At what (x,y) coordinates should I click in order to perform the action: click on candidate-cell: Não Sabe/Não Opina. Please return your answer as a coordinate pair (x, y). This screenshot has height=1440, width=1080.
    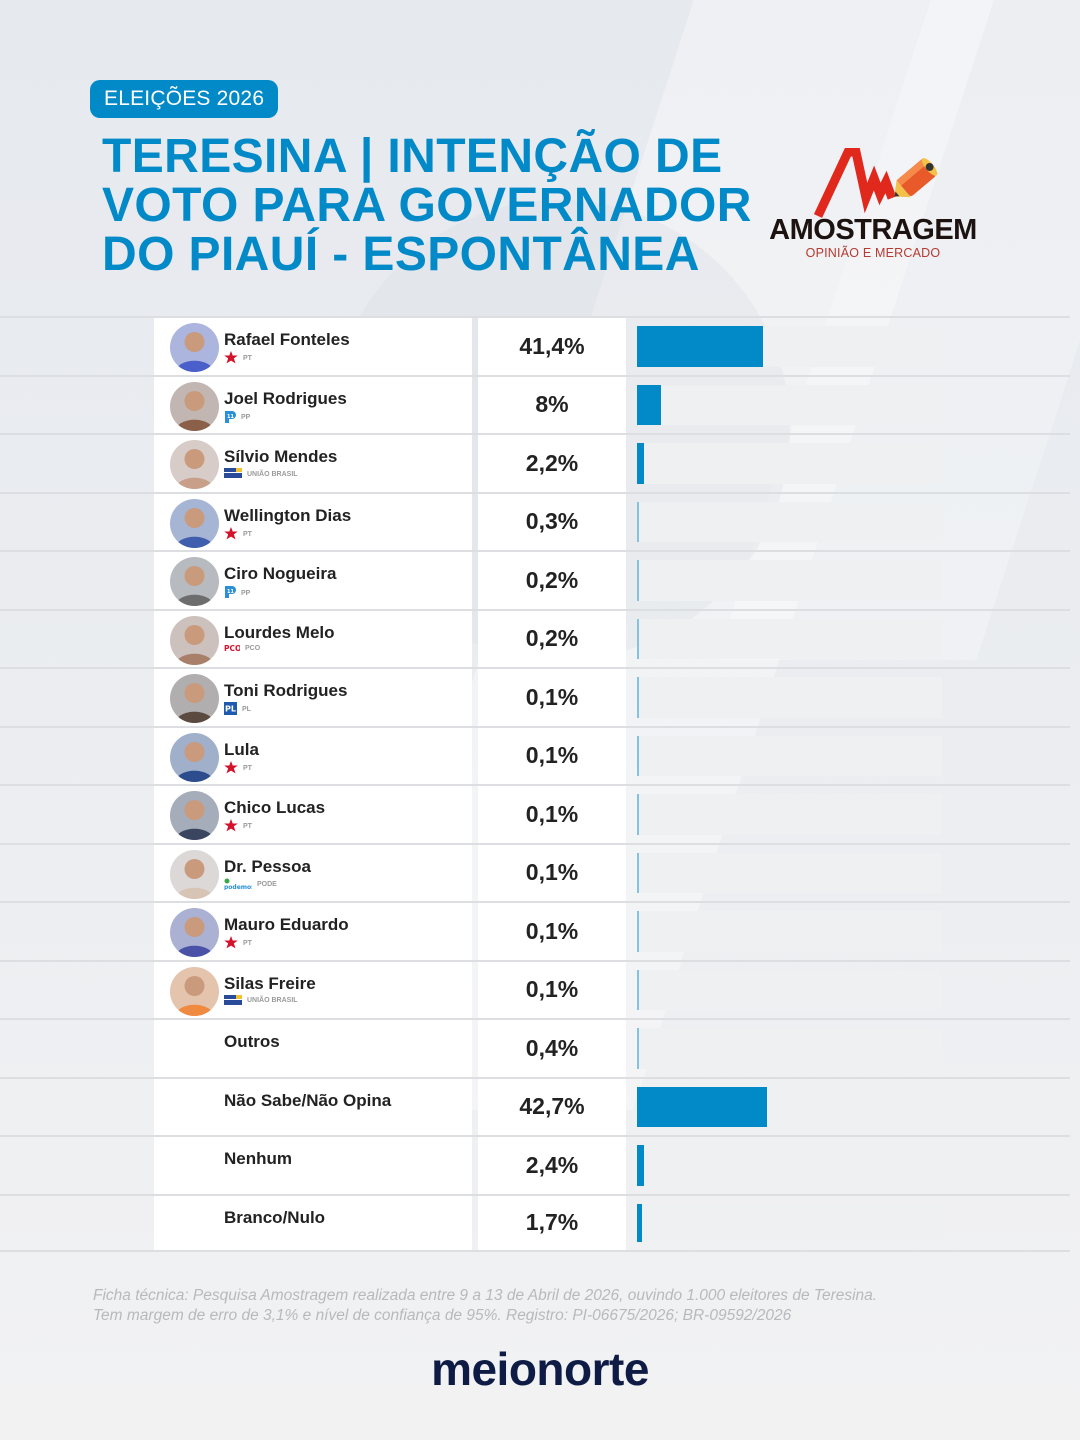
    Looking at the image, I should click on (313, 1106).